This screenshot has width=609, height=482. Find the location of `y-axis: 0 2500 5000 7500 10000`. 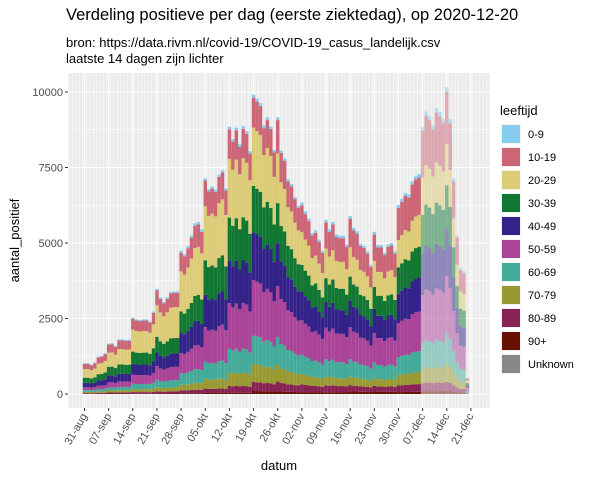

y-axis: 0 2500 5000 7500 10000 is located at coordinates (50, 244).